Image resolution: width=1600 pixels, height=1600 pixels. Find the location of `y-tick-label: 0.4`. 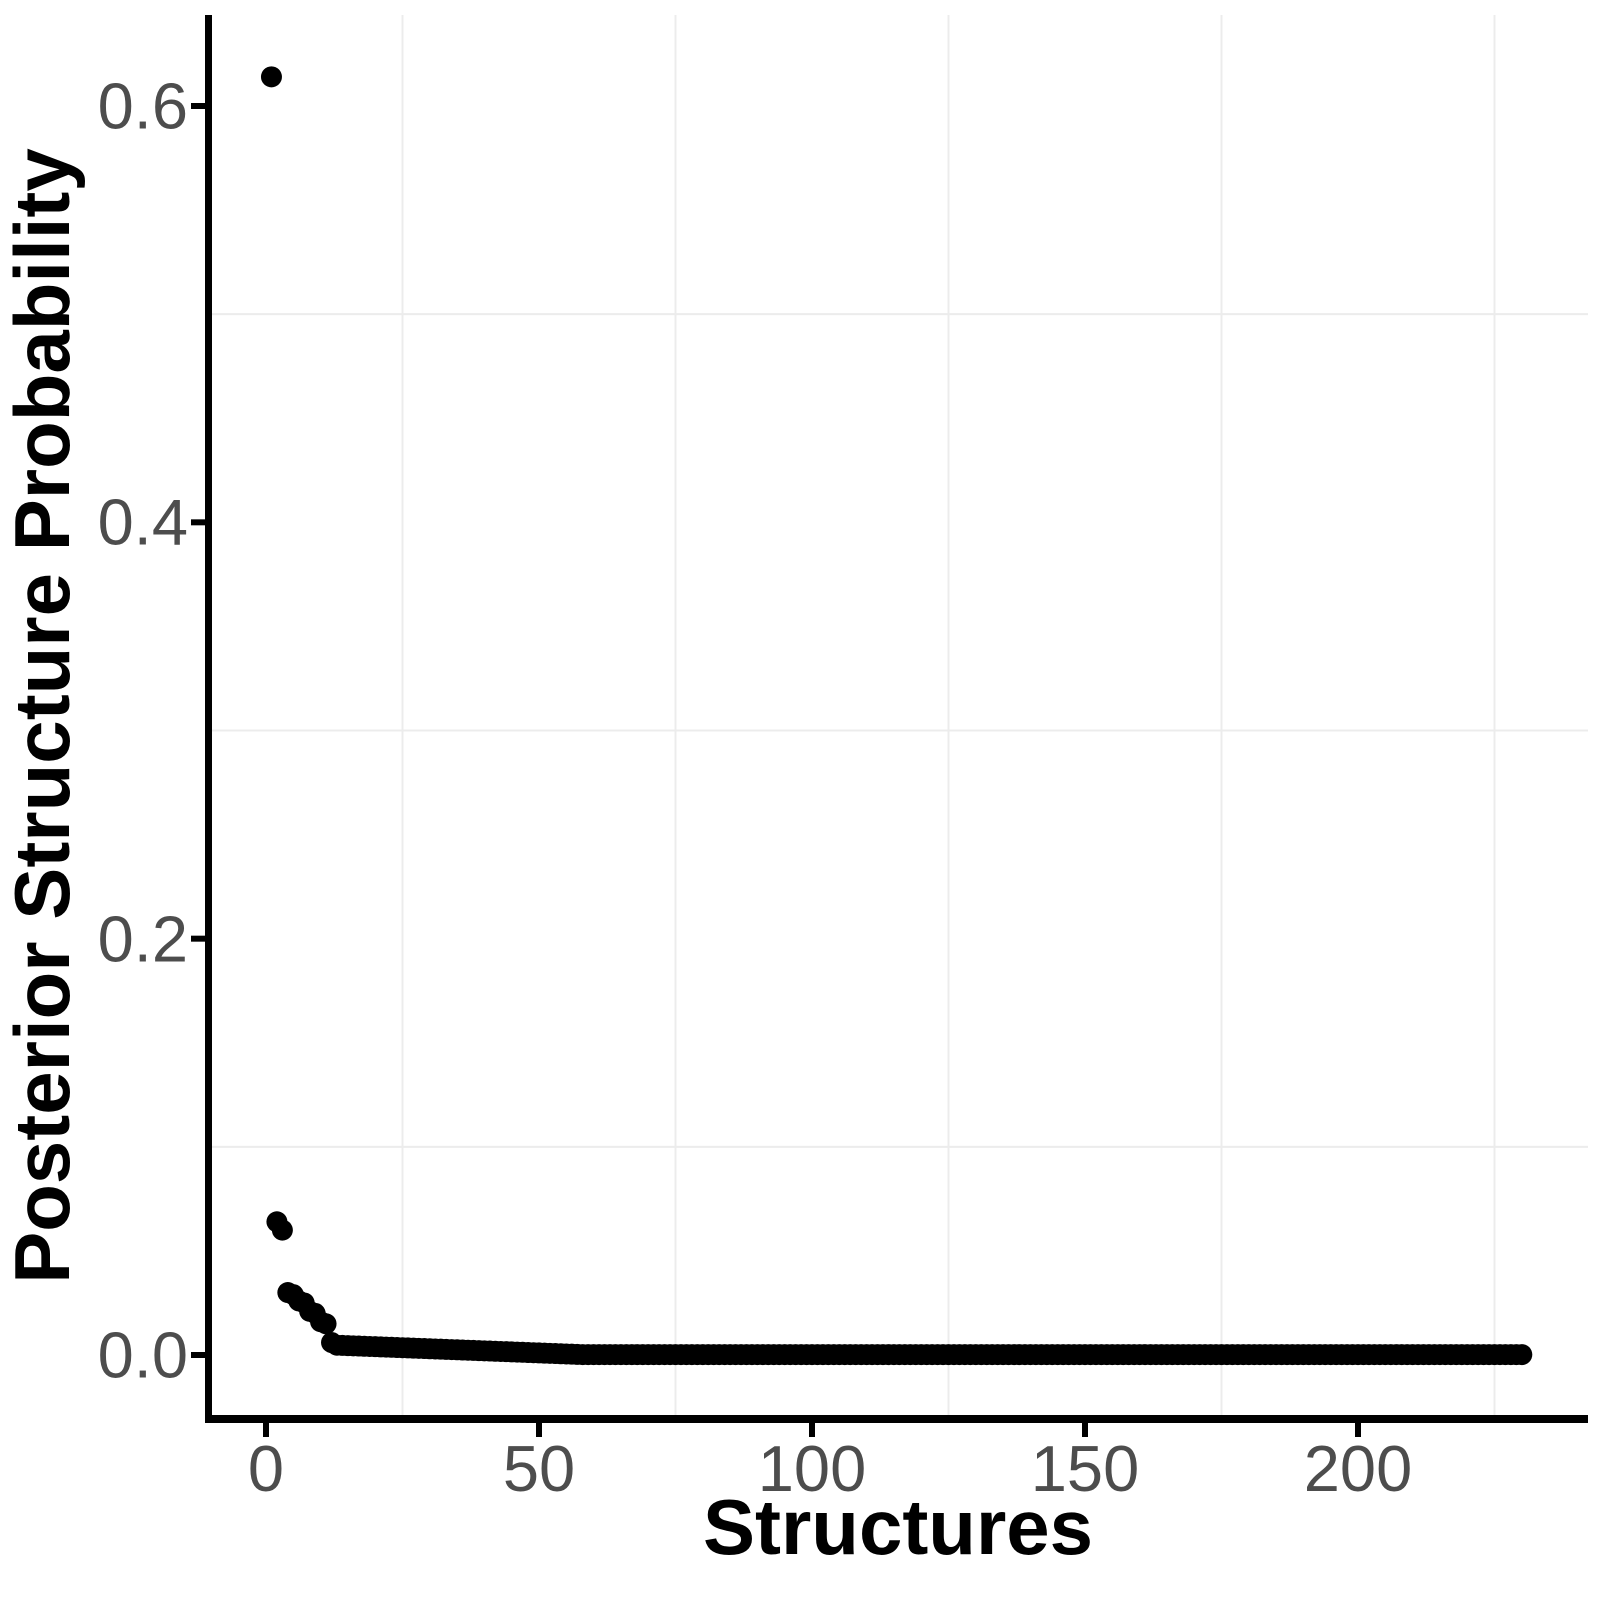

y-tick-label: 0.4 is located at coordinates (142, 522).